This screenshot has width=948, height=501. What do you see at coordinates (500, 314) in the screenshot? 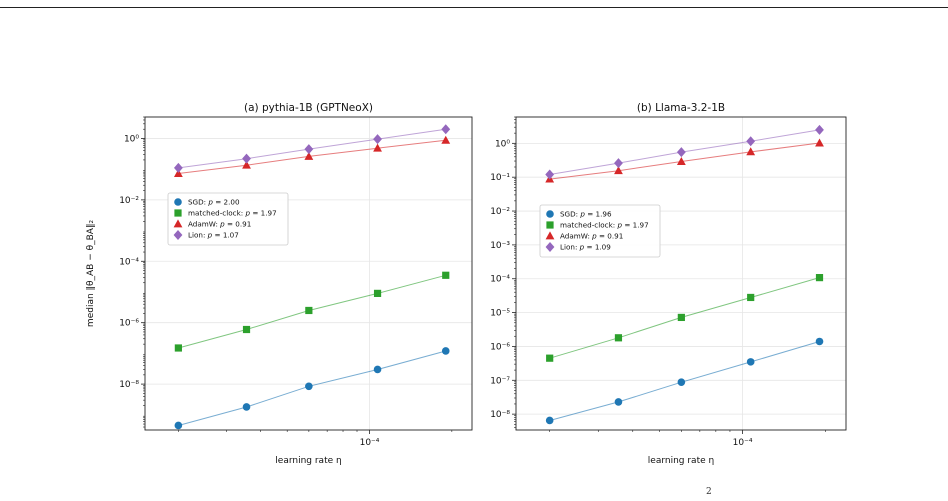
I see `y-tick-label: 10⁻⁵` at bounding box center [500, 314].